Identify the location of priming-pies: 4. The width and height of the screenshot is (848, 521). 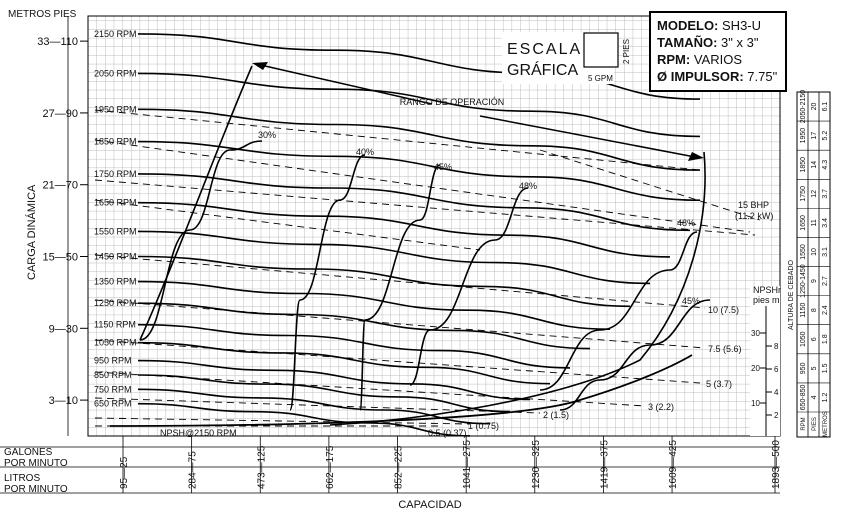
(814, 397).